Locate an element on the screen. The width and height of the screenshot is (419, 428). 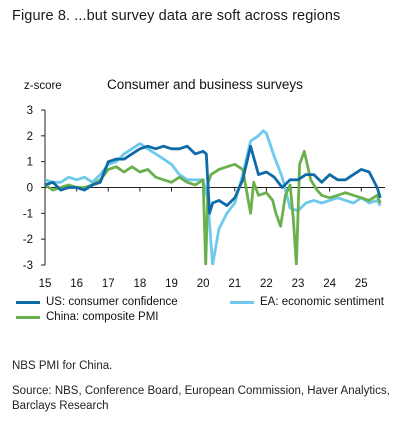
y-tick-label: -1 is located at coordinates (28, 214).